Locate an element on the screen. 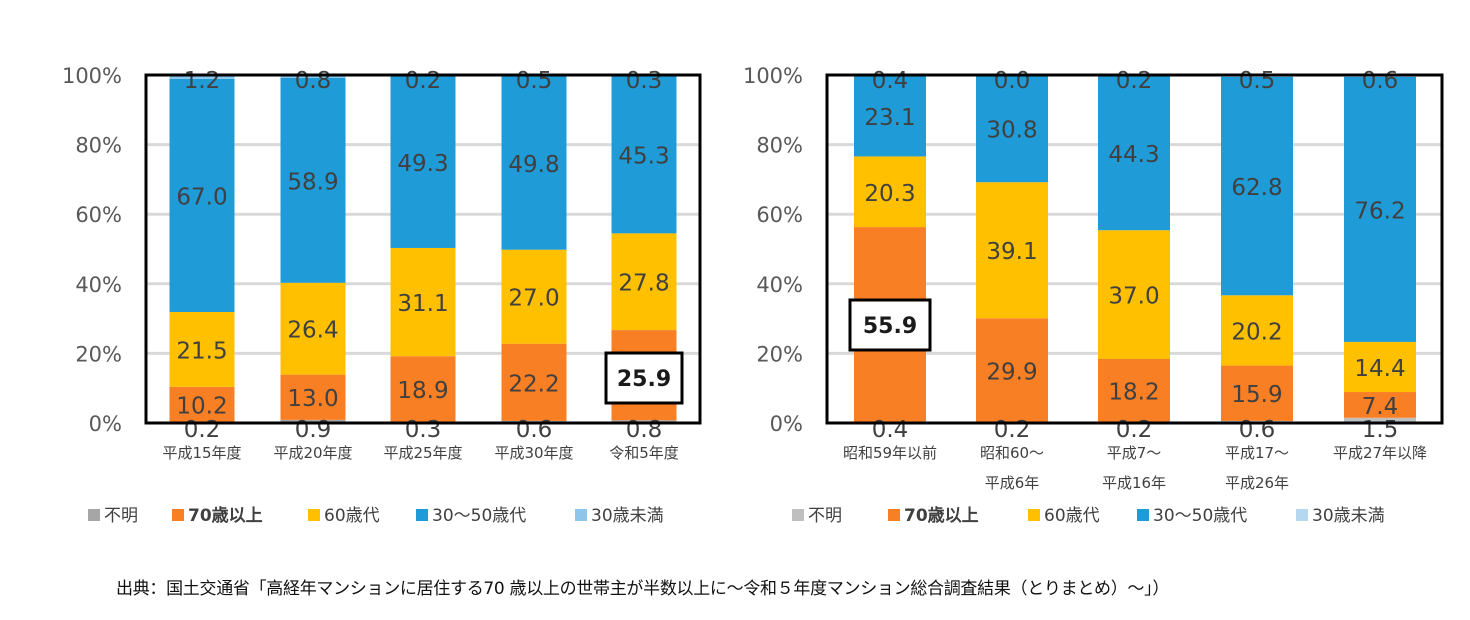 Image resolution: width=1470 pixels, height=620 pixels. data-label: 20.2 is located at coordinates (1256, 332).